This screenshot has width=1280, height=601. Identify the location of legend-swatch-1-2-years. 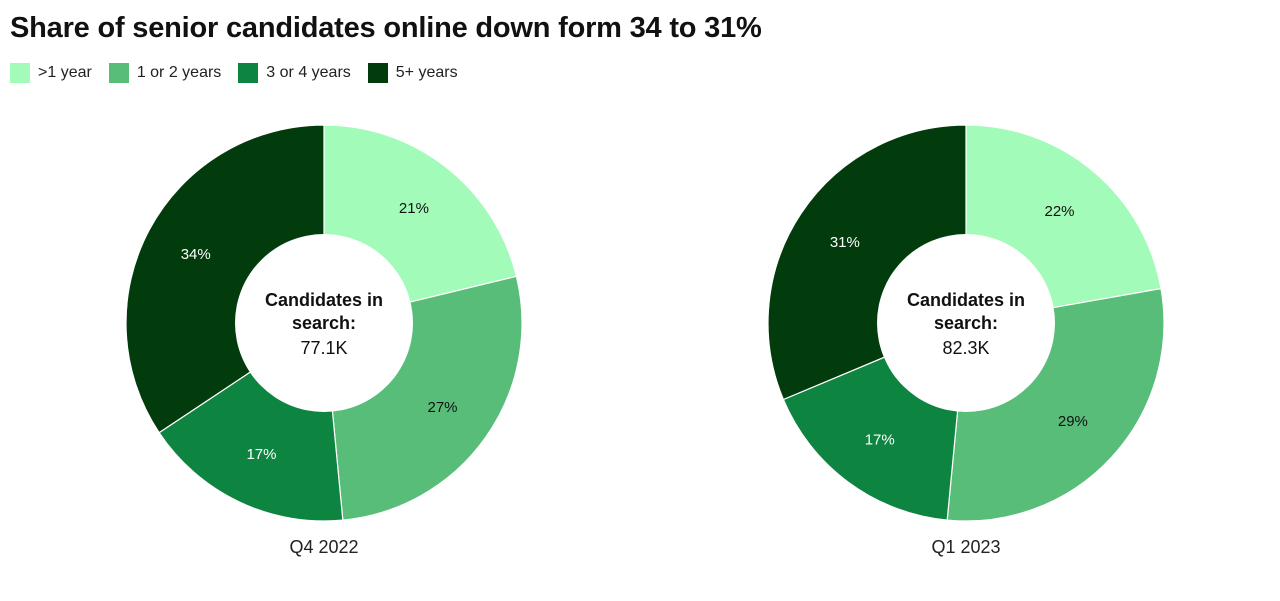
(118, 73).